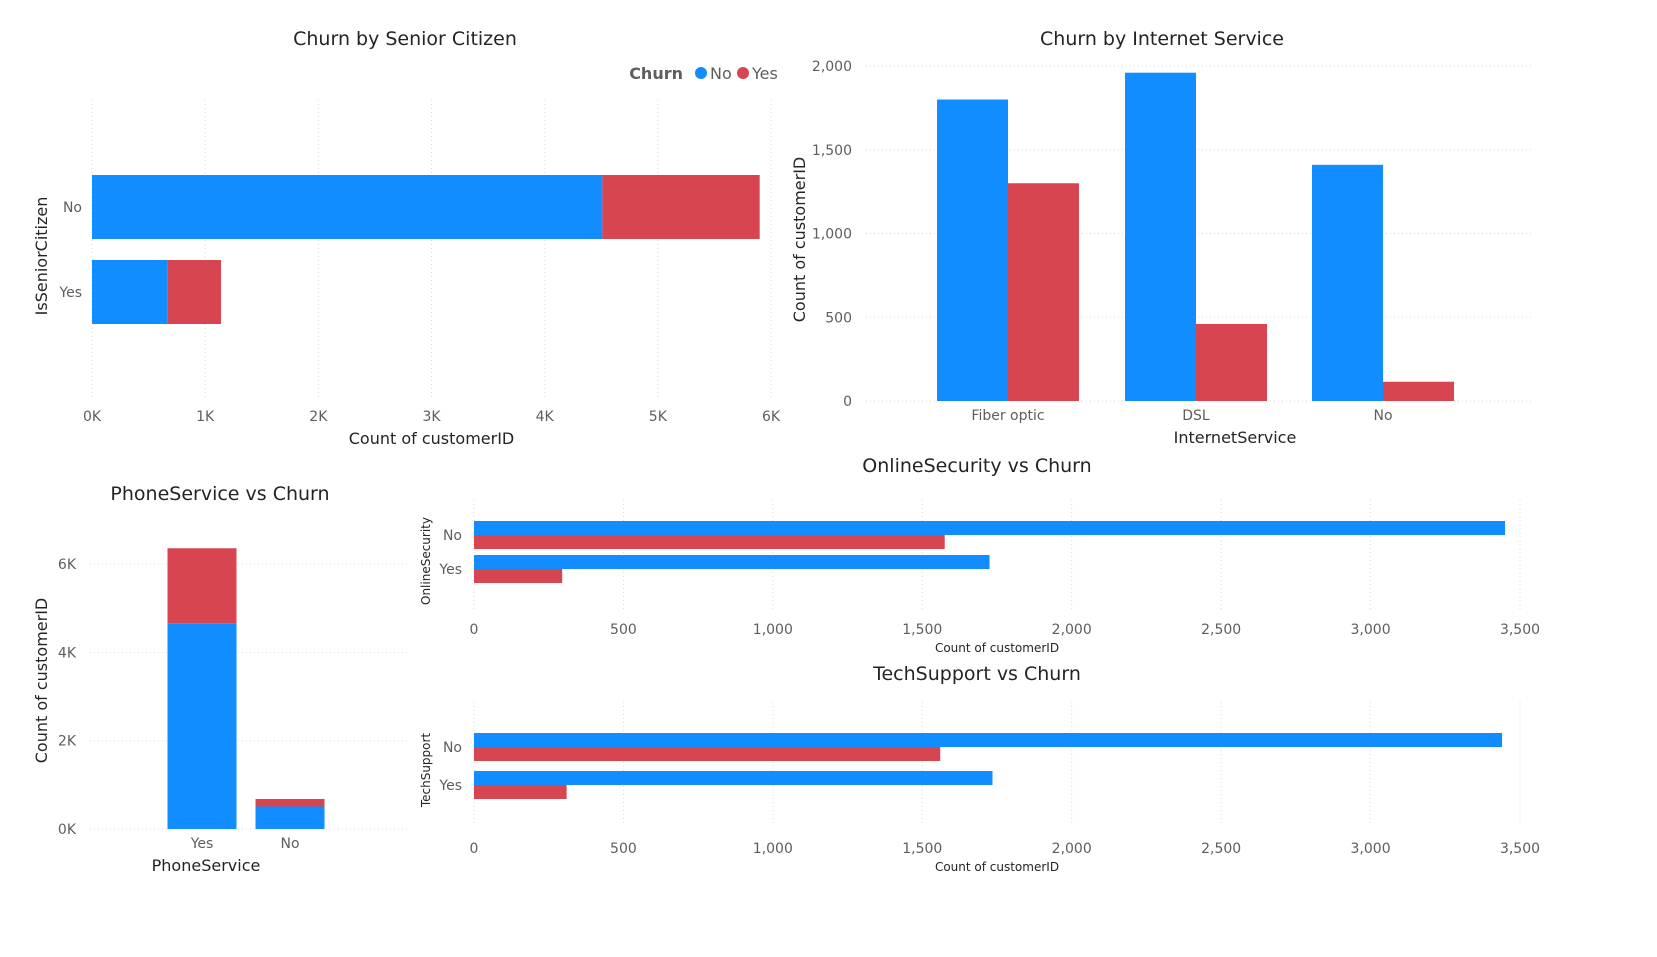 The image size is (1657, 957). Describe the element at coordinates (318, 417) in the screenshot. I see `x-tick-label: 2K` at that location.